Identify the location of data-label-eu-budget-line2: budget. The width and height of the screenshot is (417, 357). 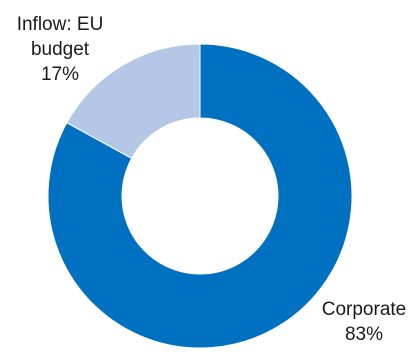
(60, 49).